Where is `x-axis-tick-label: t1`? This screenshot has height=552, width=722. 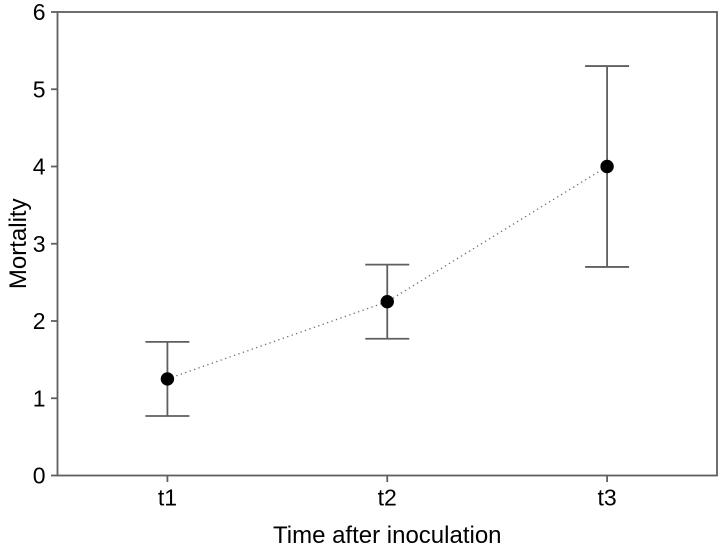
x-axis-tick-label: t1 is located at coordinates (167, 498).